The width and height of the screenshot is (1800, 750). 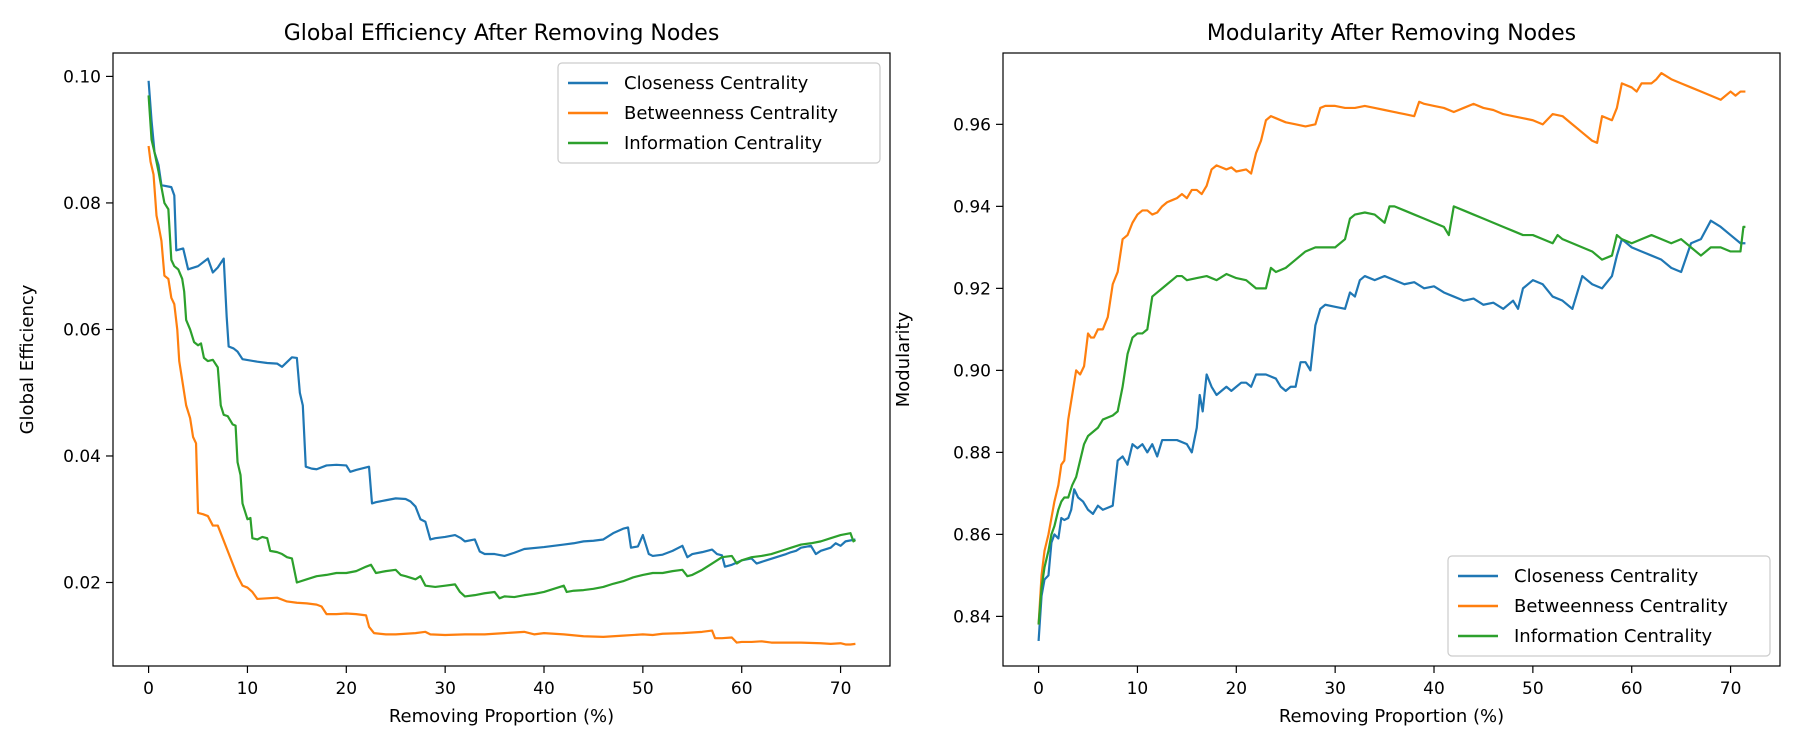 What do you see at coordinates (82, 77) in the screenshot?
I see `y-tick-label: 0.10` at bounding box center [82, 77].